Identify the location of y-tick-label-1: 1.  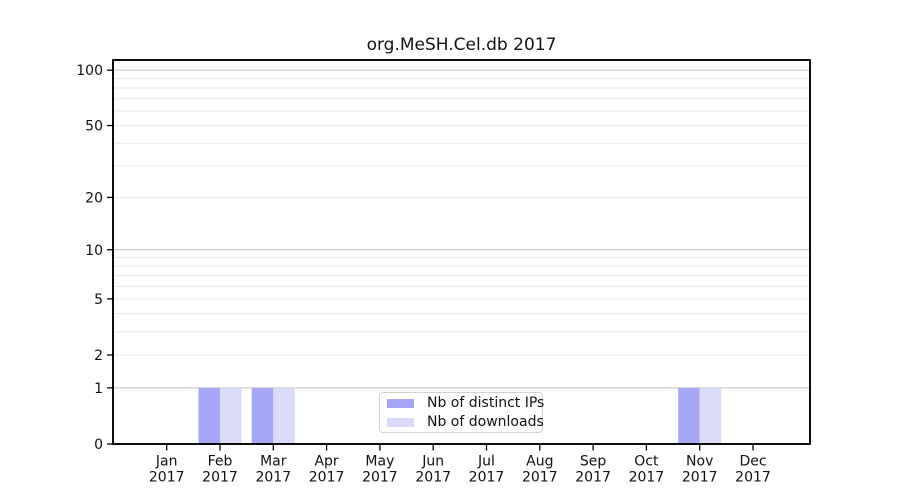
(98, 389).